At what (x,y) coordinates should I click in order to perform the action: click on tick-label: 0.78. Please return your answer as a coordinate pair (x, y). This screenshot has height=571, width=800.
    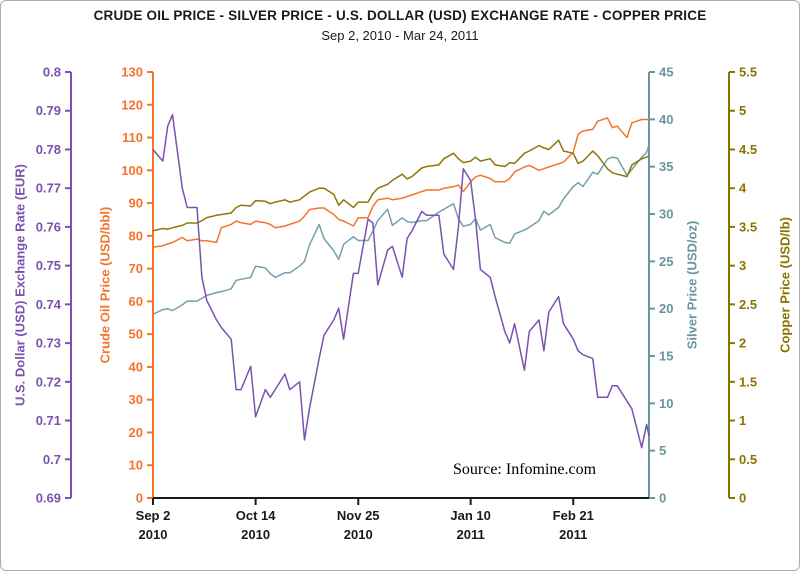
    Looking at the image, I should click on (48, 149).